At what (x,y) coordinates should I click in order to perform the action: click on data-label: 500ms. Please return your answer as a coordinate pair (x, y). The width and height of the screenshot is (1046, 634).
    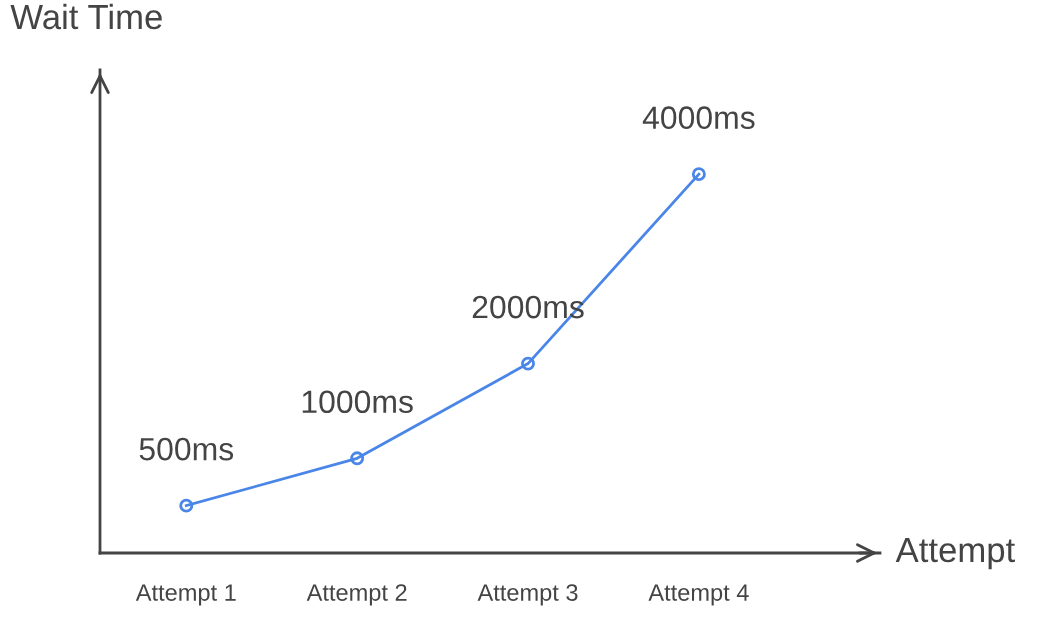
    Looking at the image, I should click on (186, 449).